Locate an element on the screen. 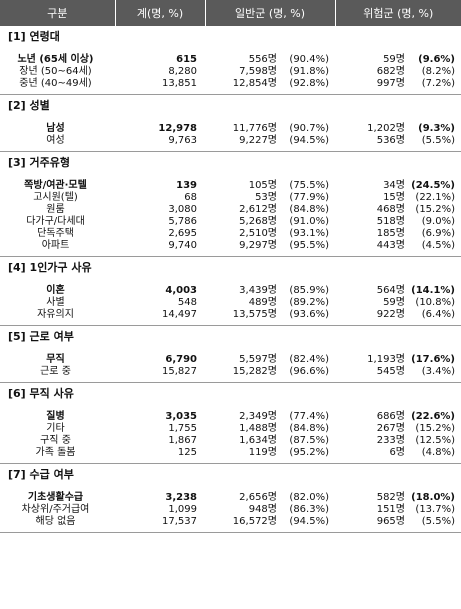 The width and height of the screenshot is (461, 609). risk-percent: (15.2%) is located at coordinates (435, 209).